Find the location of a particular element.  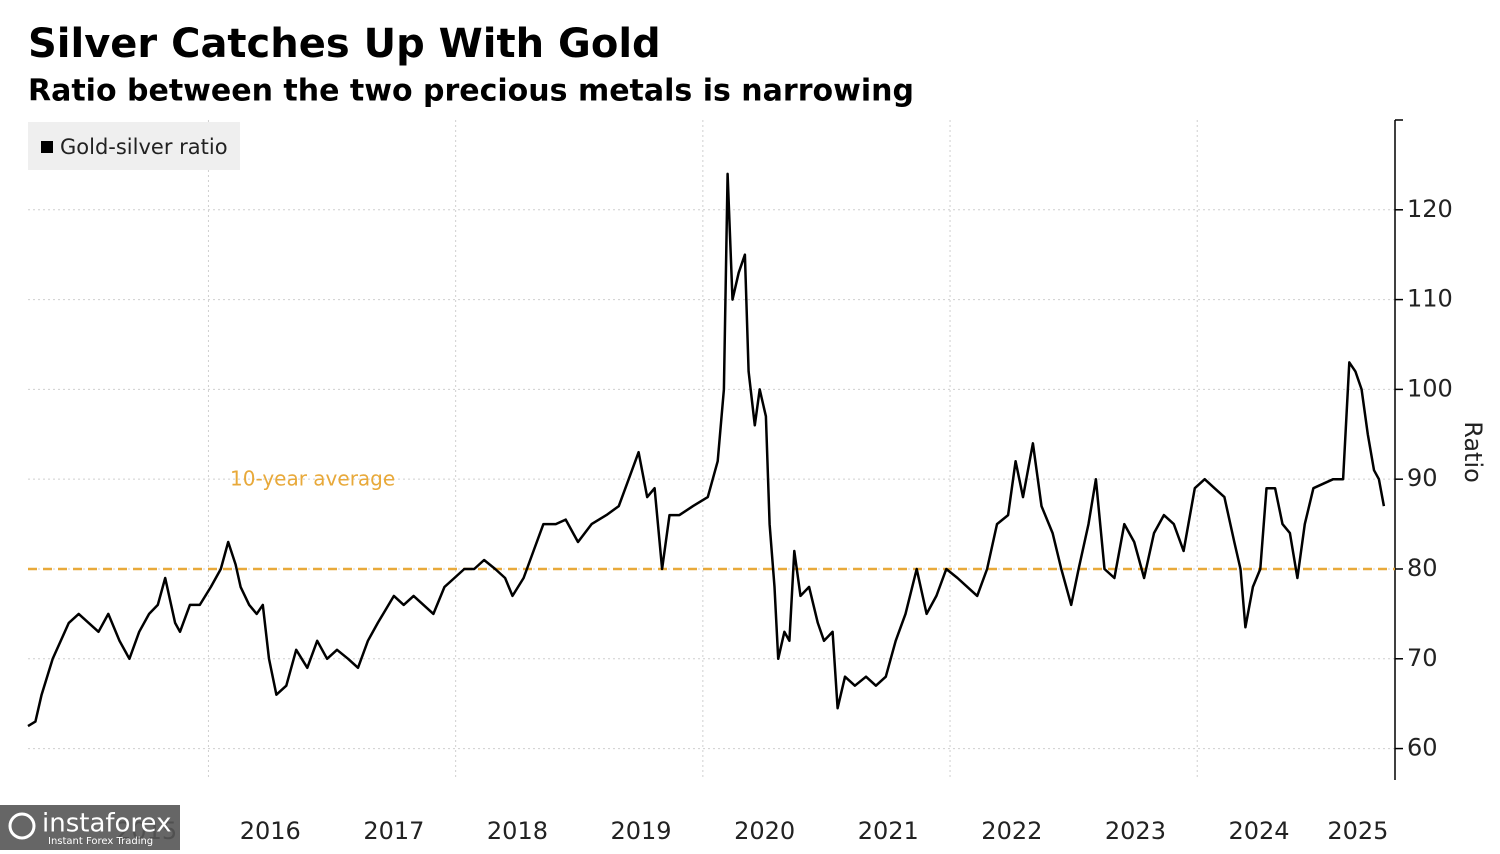

x-tick-label: 2021 is located at coordinates (888, 831).